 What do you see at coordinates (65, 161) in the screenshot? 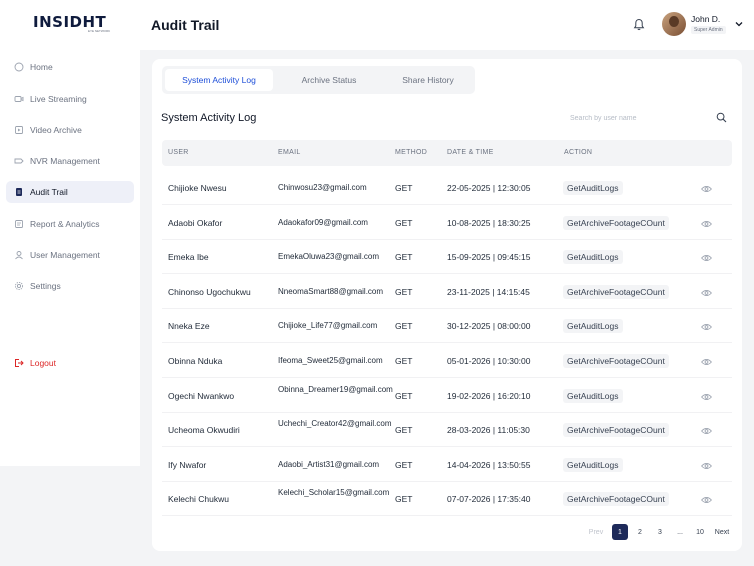
I see `sidebar-item-label: NVR Management` at bounding box center [65, 161].